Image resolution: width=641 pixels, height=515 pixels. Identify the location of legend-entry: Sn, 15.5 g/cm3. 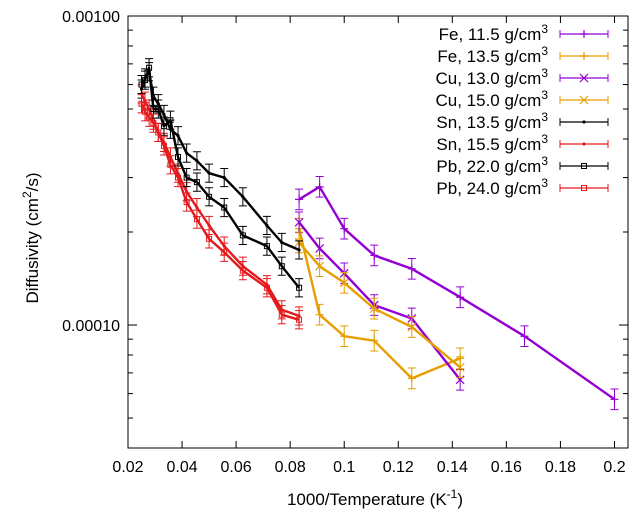
(522, 143).